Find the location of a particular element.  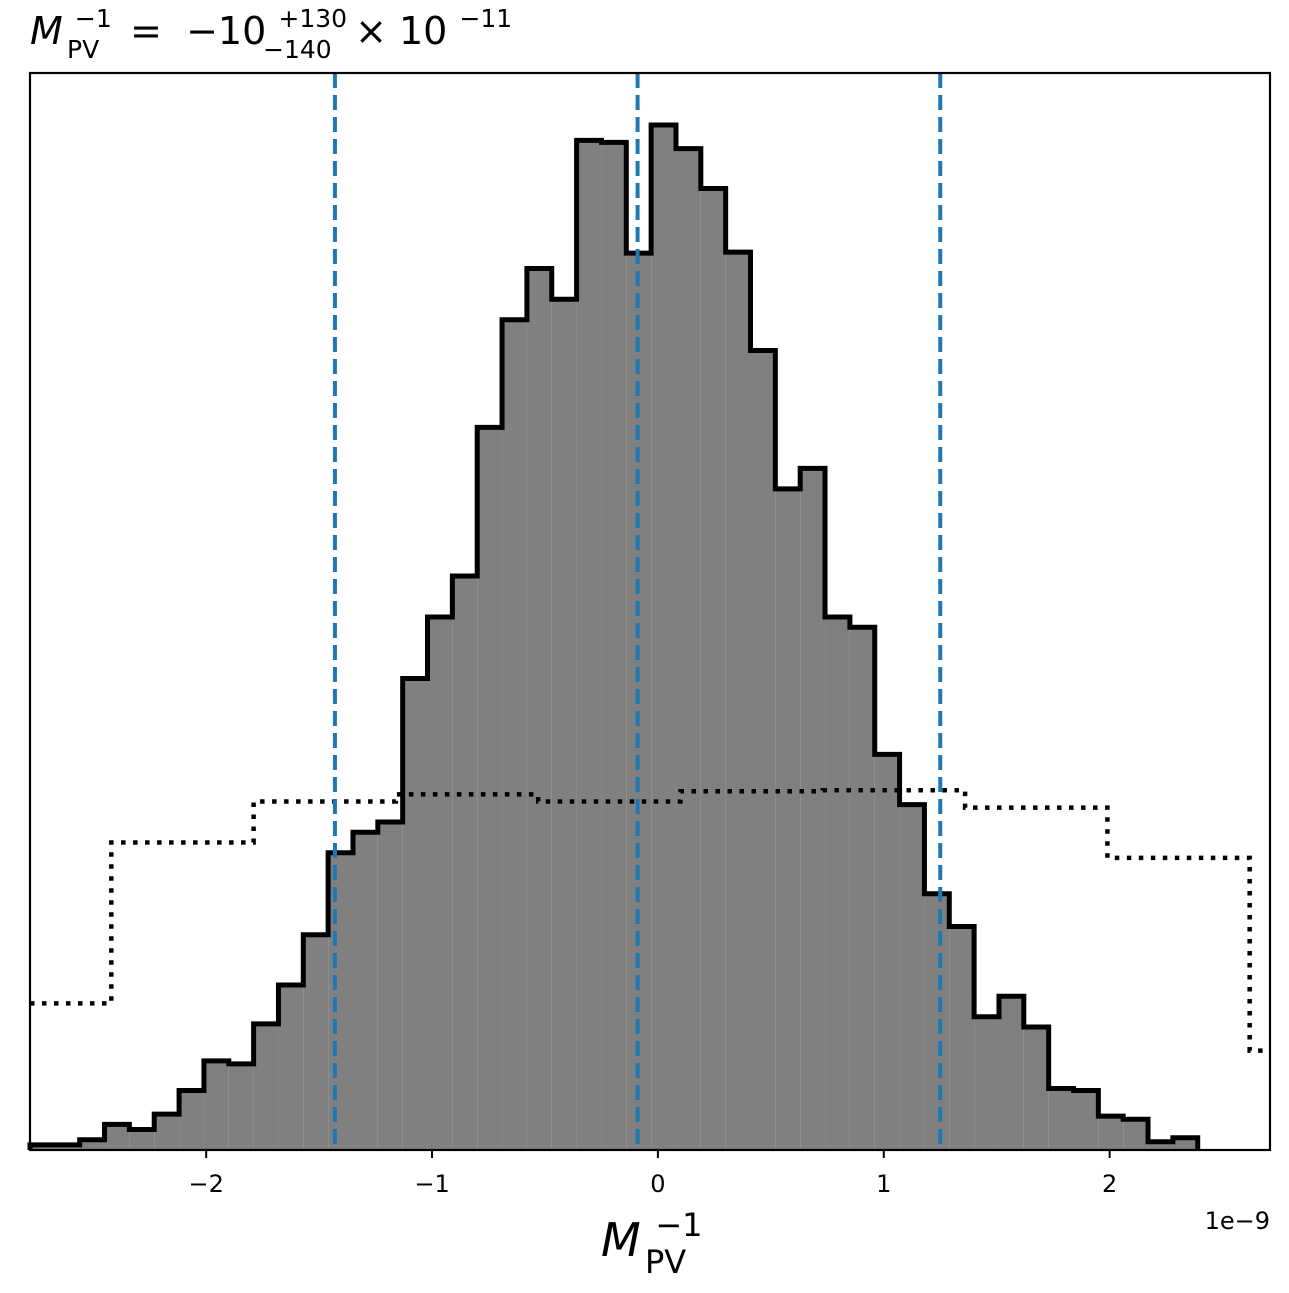

title-exponent: −11 is located at coordinates (485, 18).